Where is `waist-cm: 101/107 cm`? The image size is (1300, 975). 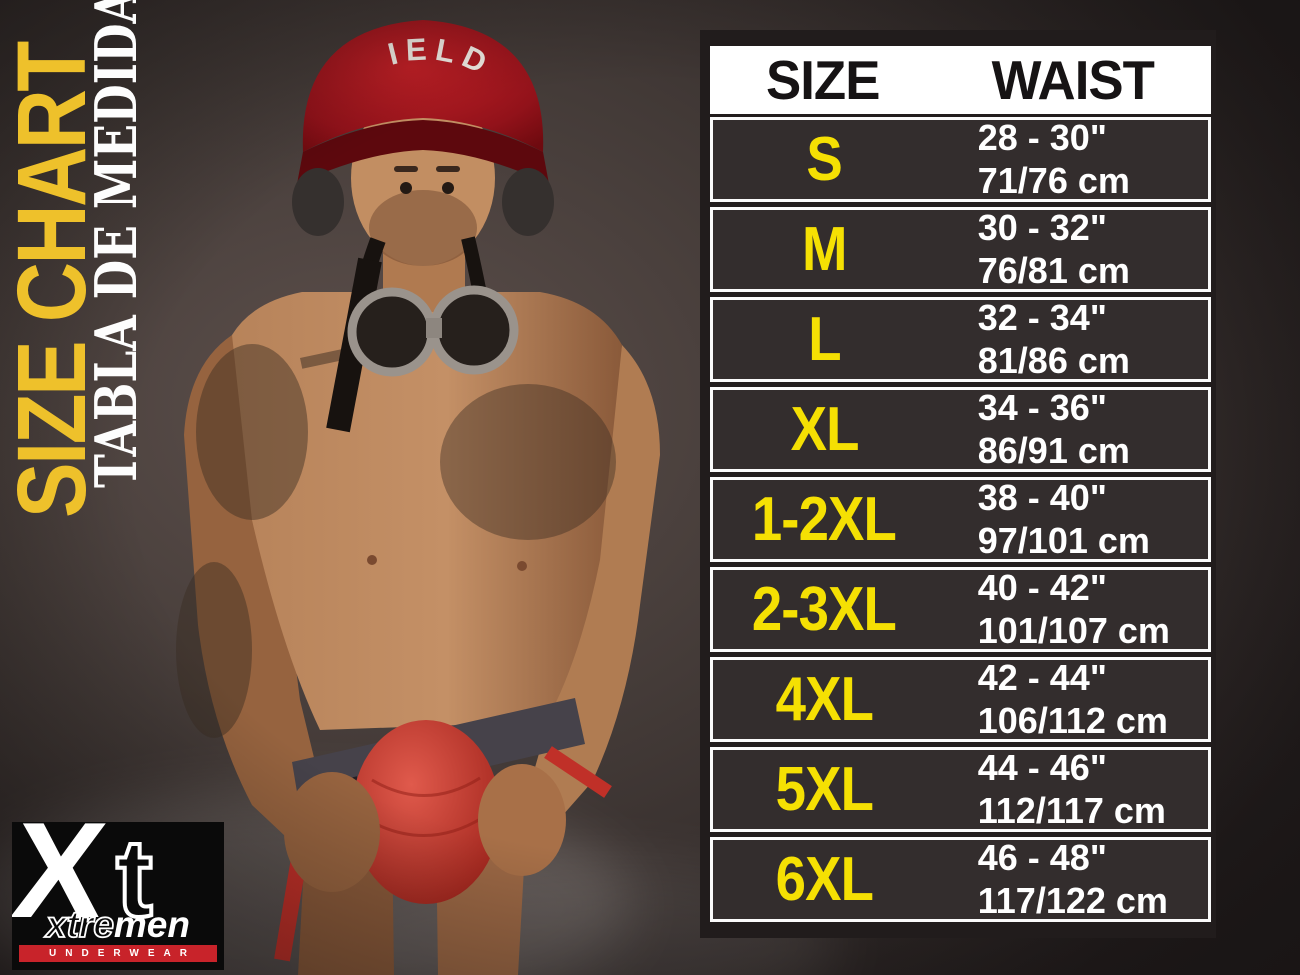 waist-cm: 101/107 cm is located at coordinates (1073, 630).